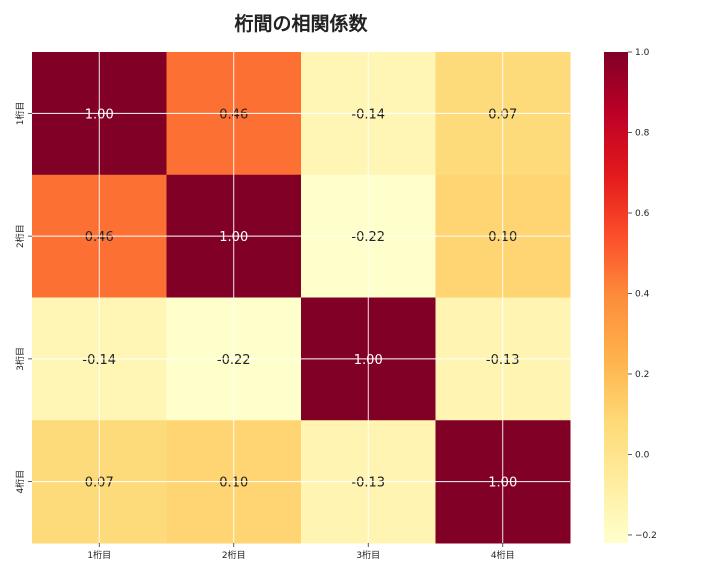 The width and height of the screenshot is (720, 576). Describe the element at coordinates (642, 375) in the screenshot. I see `colorbar-tick-label: 0.2` at that location.